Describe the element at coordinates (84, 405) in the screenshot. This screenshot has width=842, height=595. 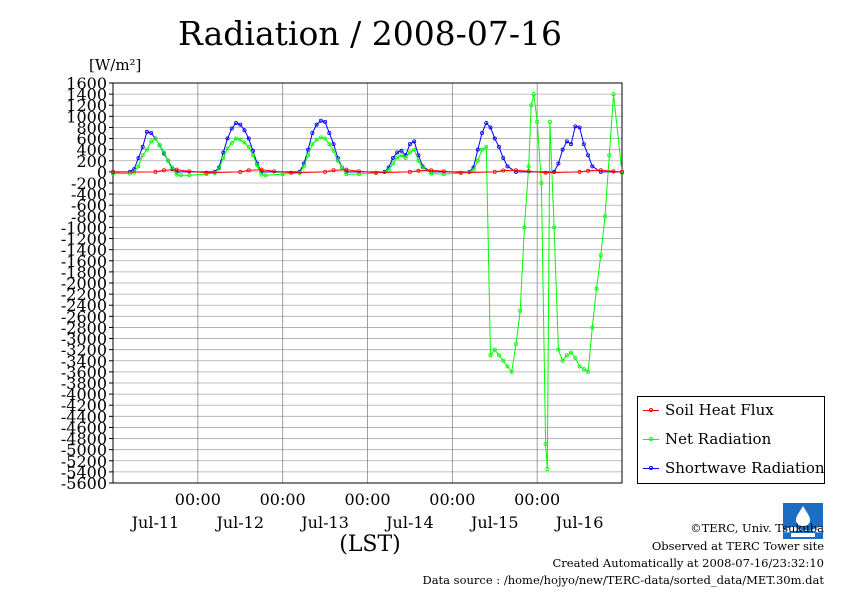
I see `y-tick-label: -4200` at that location.